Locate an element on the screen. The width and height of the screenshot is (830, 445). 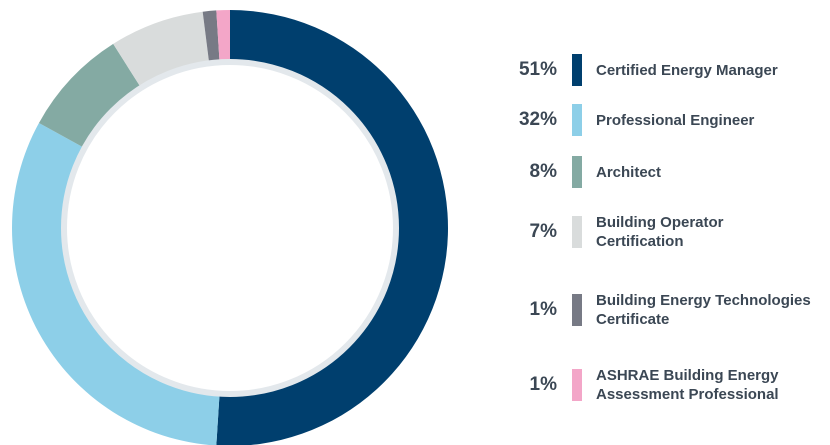
legend-item: 51% Certified Energy Manager is located at coordinates (629, 70).